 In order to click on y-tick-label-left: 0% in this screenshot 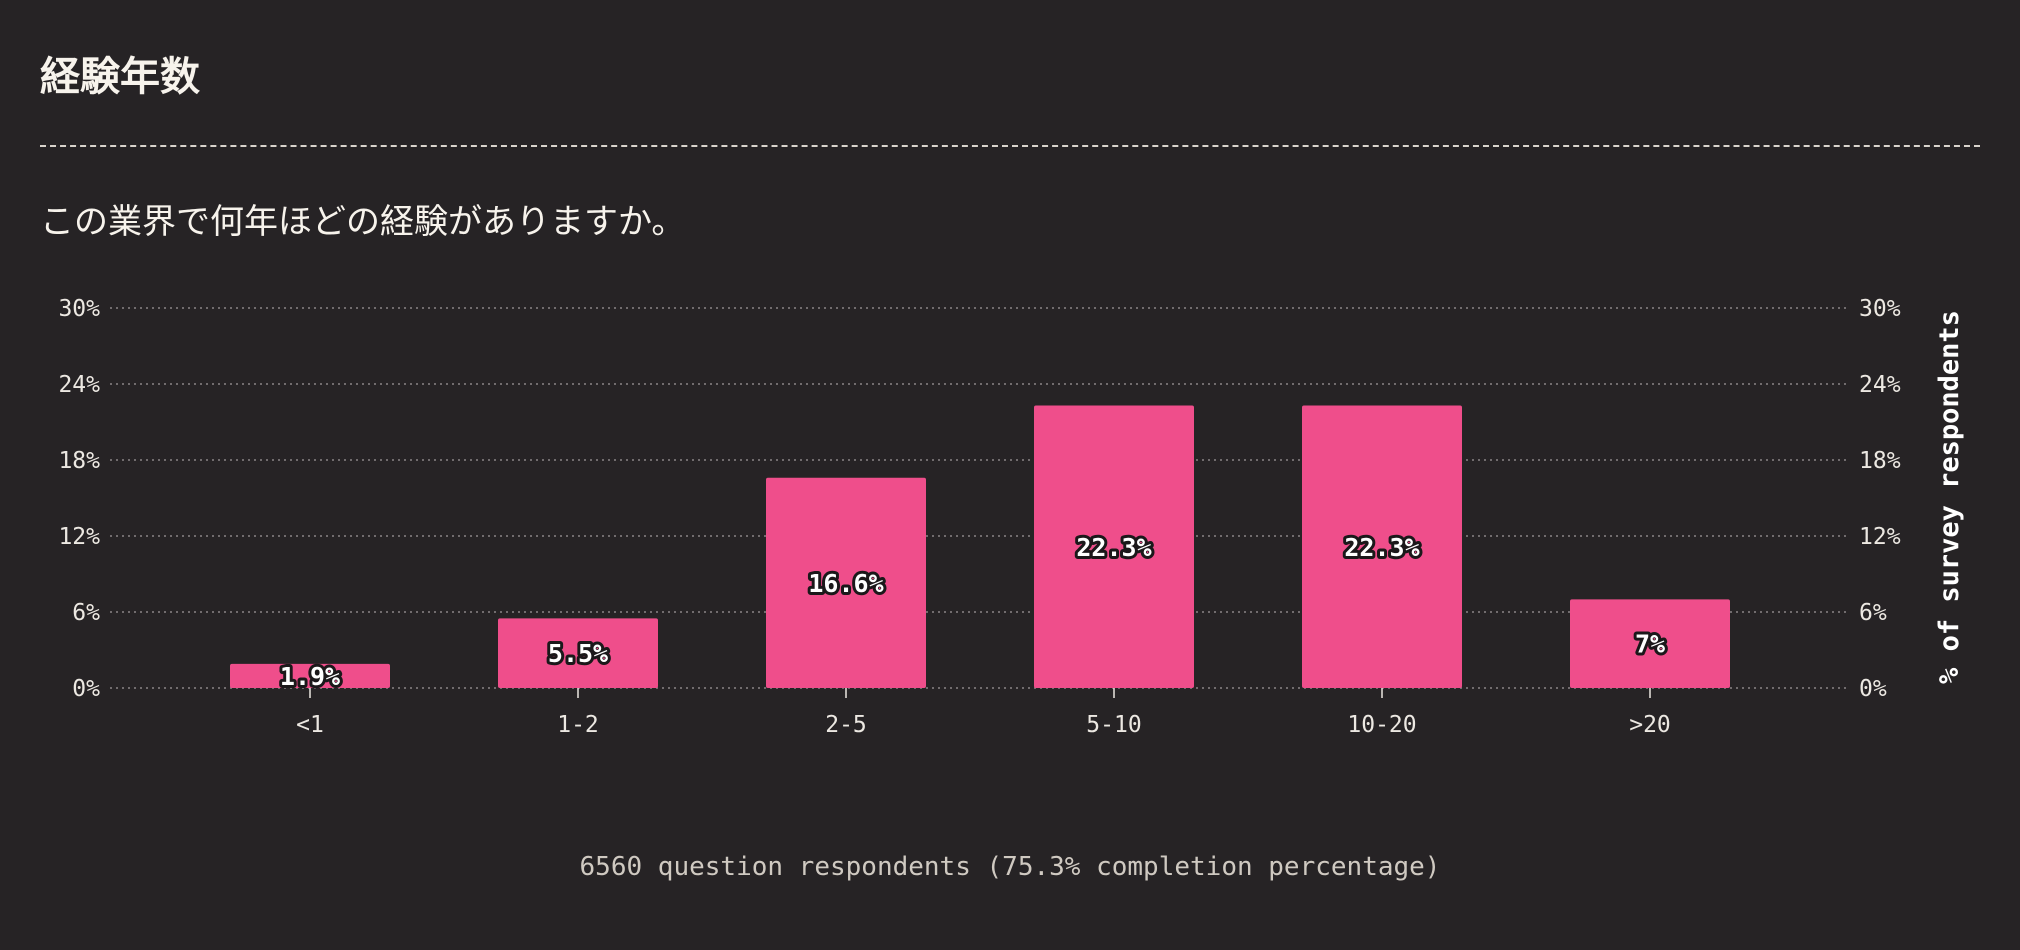, I will do `click(86, 689)`.